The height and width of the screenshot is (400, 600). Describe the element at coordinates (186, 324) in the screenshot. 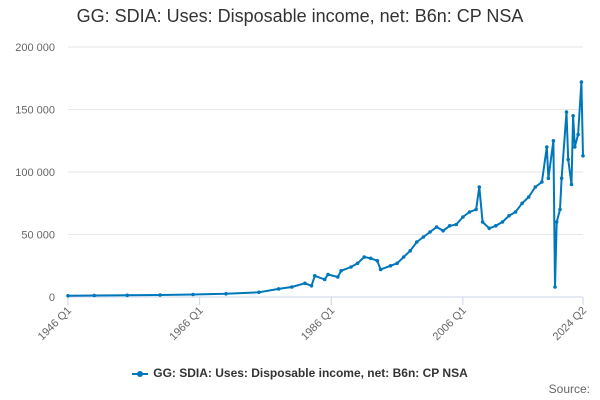

I see `x-tick-label: 1966 Q1` at that location.